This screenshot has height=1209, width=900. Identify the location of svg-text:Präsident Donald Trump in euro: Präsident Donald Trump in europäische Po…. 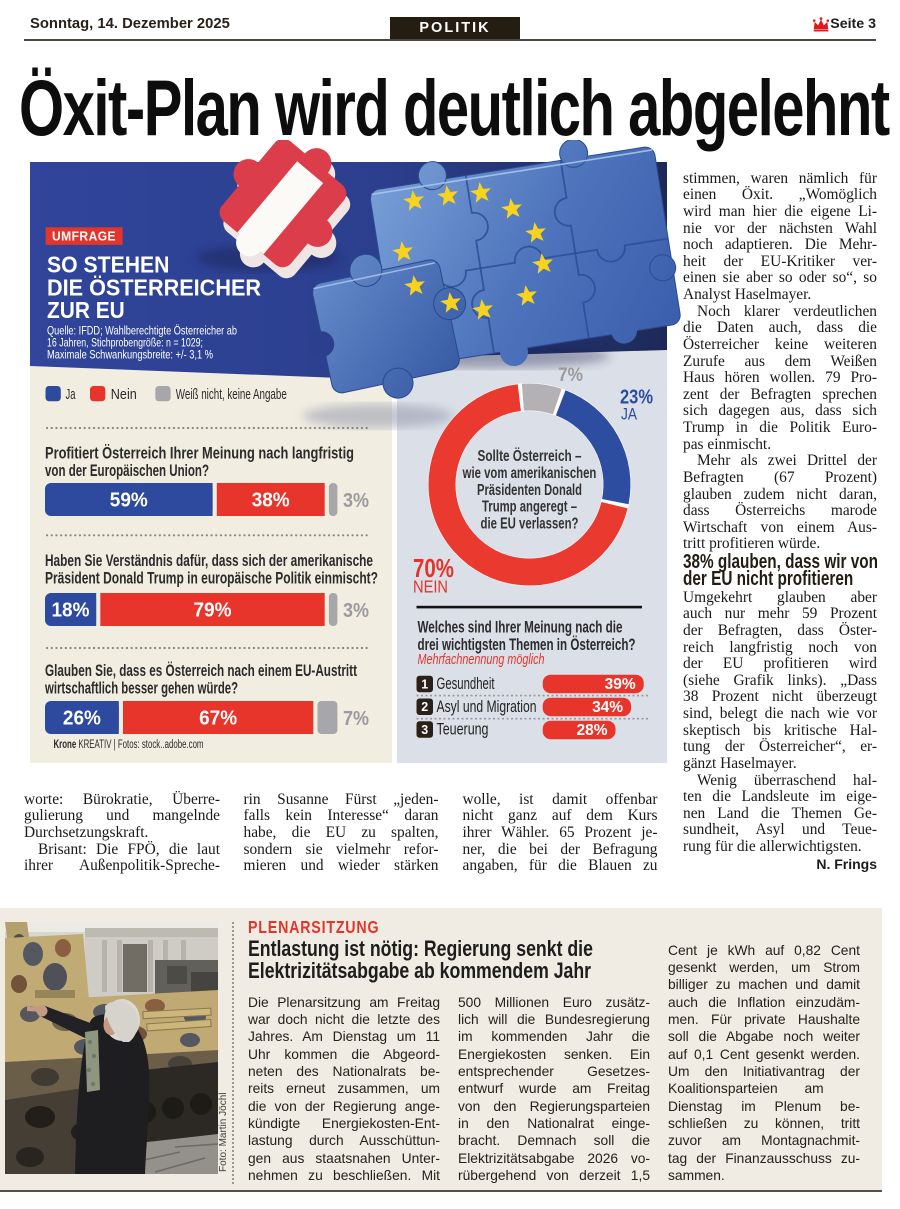
(211, 578).